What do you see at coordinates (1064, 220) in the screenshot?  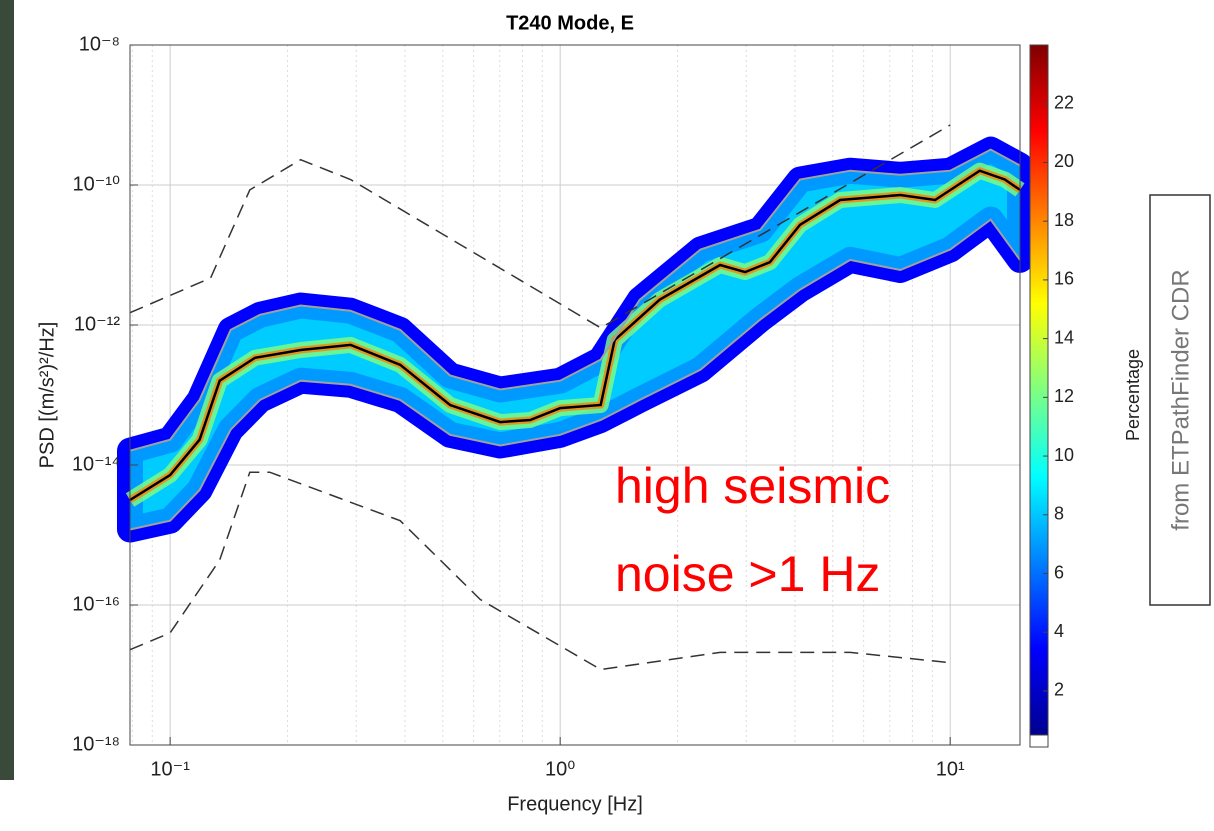 I see `colorbar-tick-label: 18` at bounding box center [1064, 220].